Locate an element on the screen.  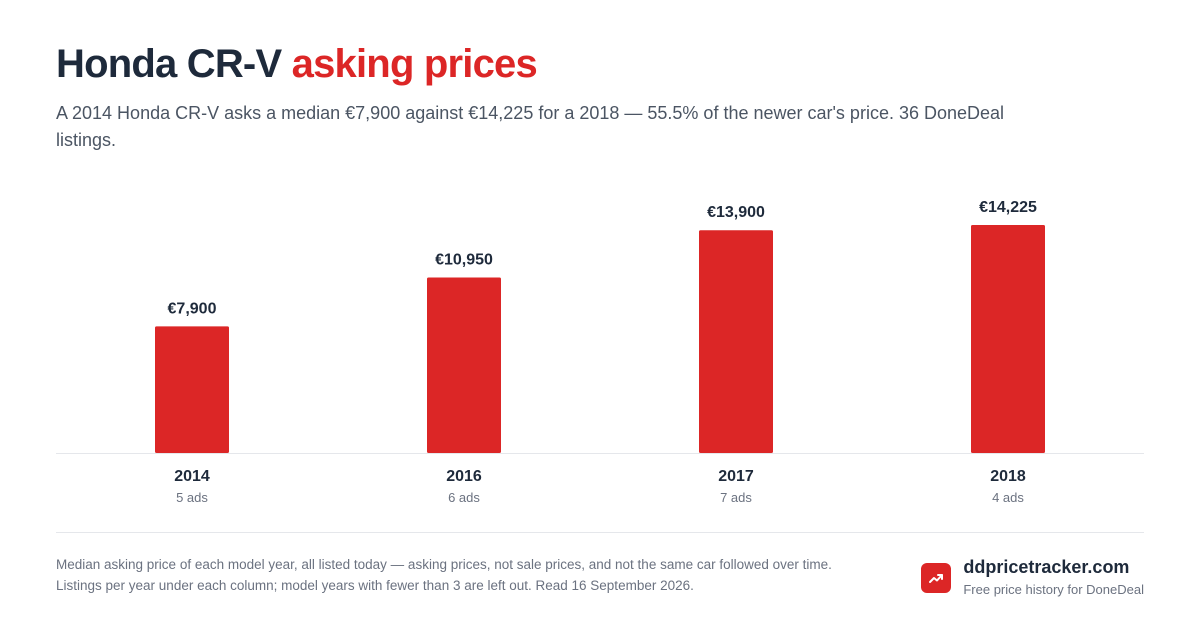
footer-divider is located at coordinates (600, 532).